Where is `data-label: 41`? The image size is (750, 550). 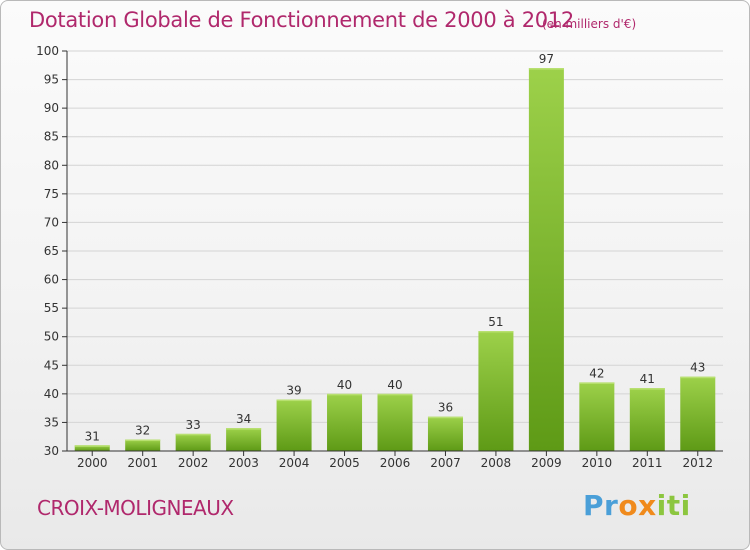 data-label: 41 is located at coordinates (647, 379).